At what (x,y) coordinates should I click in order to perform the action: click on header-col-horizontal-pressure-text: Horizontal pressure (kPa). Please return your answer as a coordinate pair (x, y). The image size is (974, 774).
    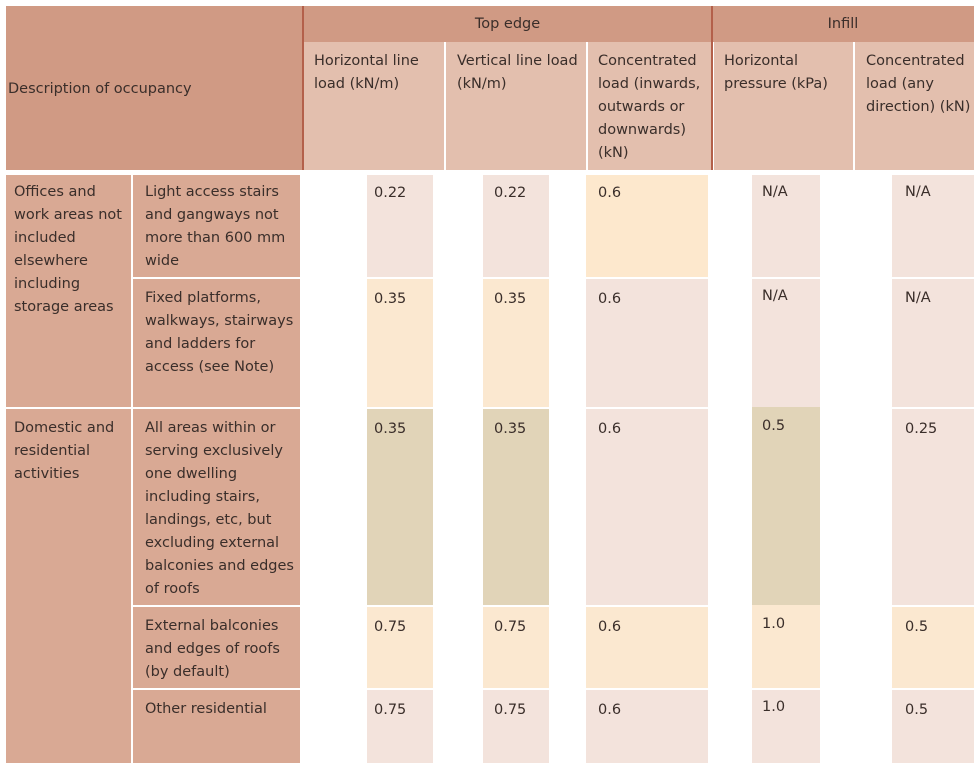
    Looking at the image, I should click on (776, 72).